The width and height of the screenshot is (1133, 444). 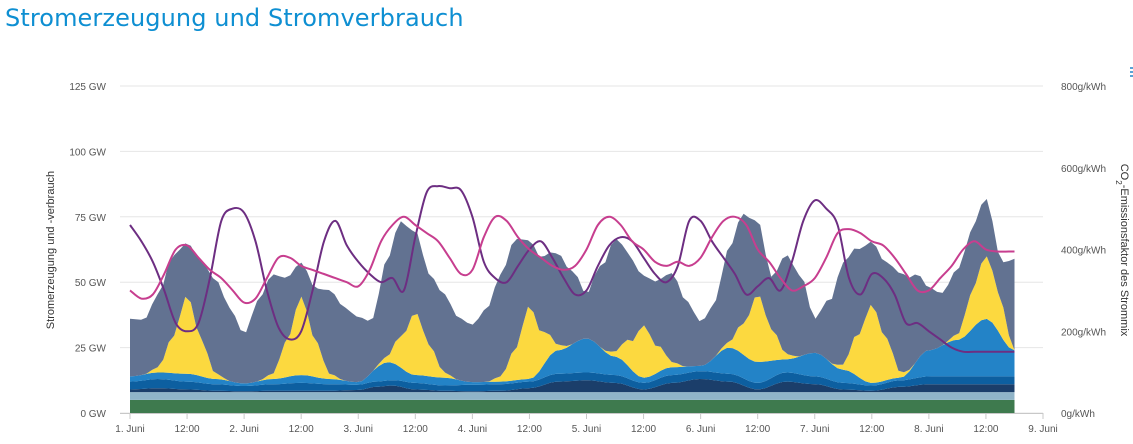 What do you see at coordinates (928, 429) in the screenshot?
I see `x-tick-label: 8. Juni` at bounding box center [928, 429].